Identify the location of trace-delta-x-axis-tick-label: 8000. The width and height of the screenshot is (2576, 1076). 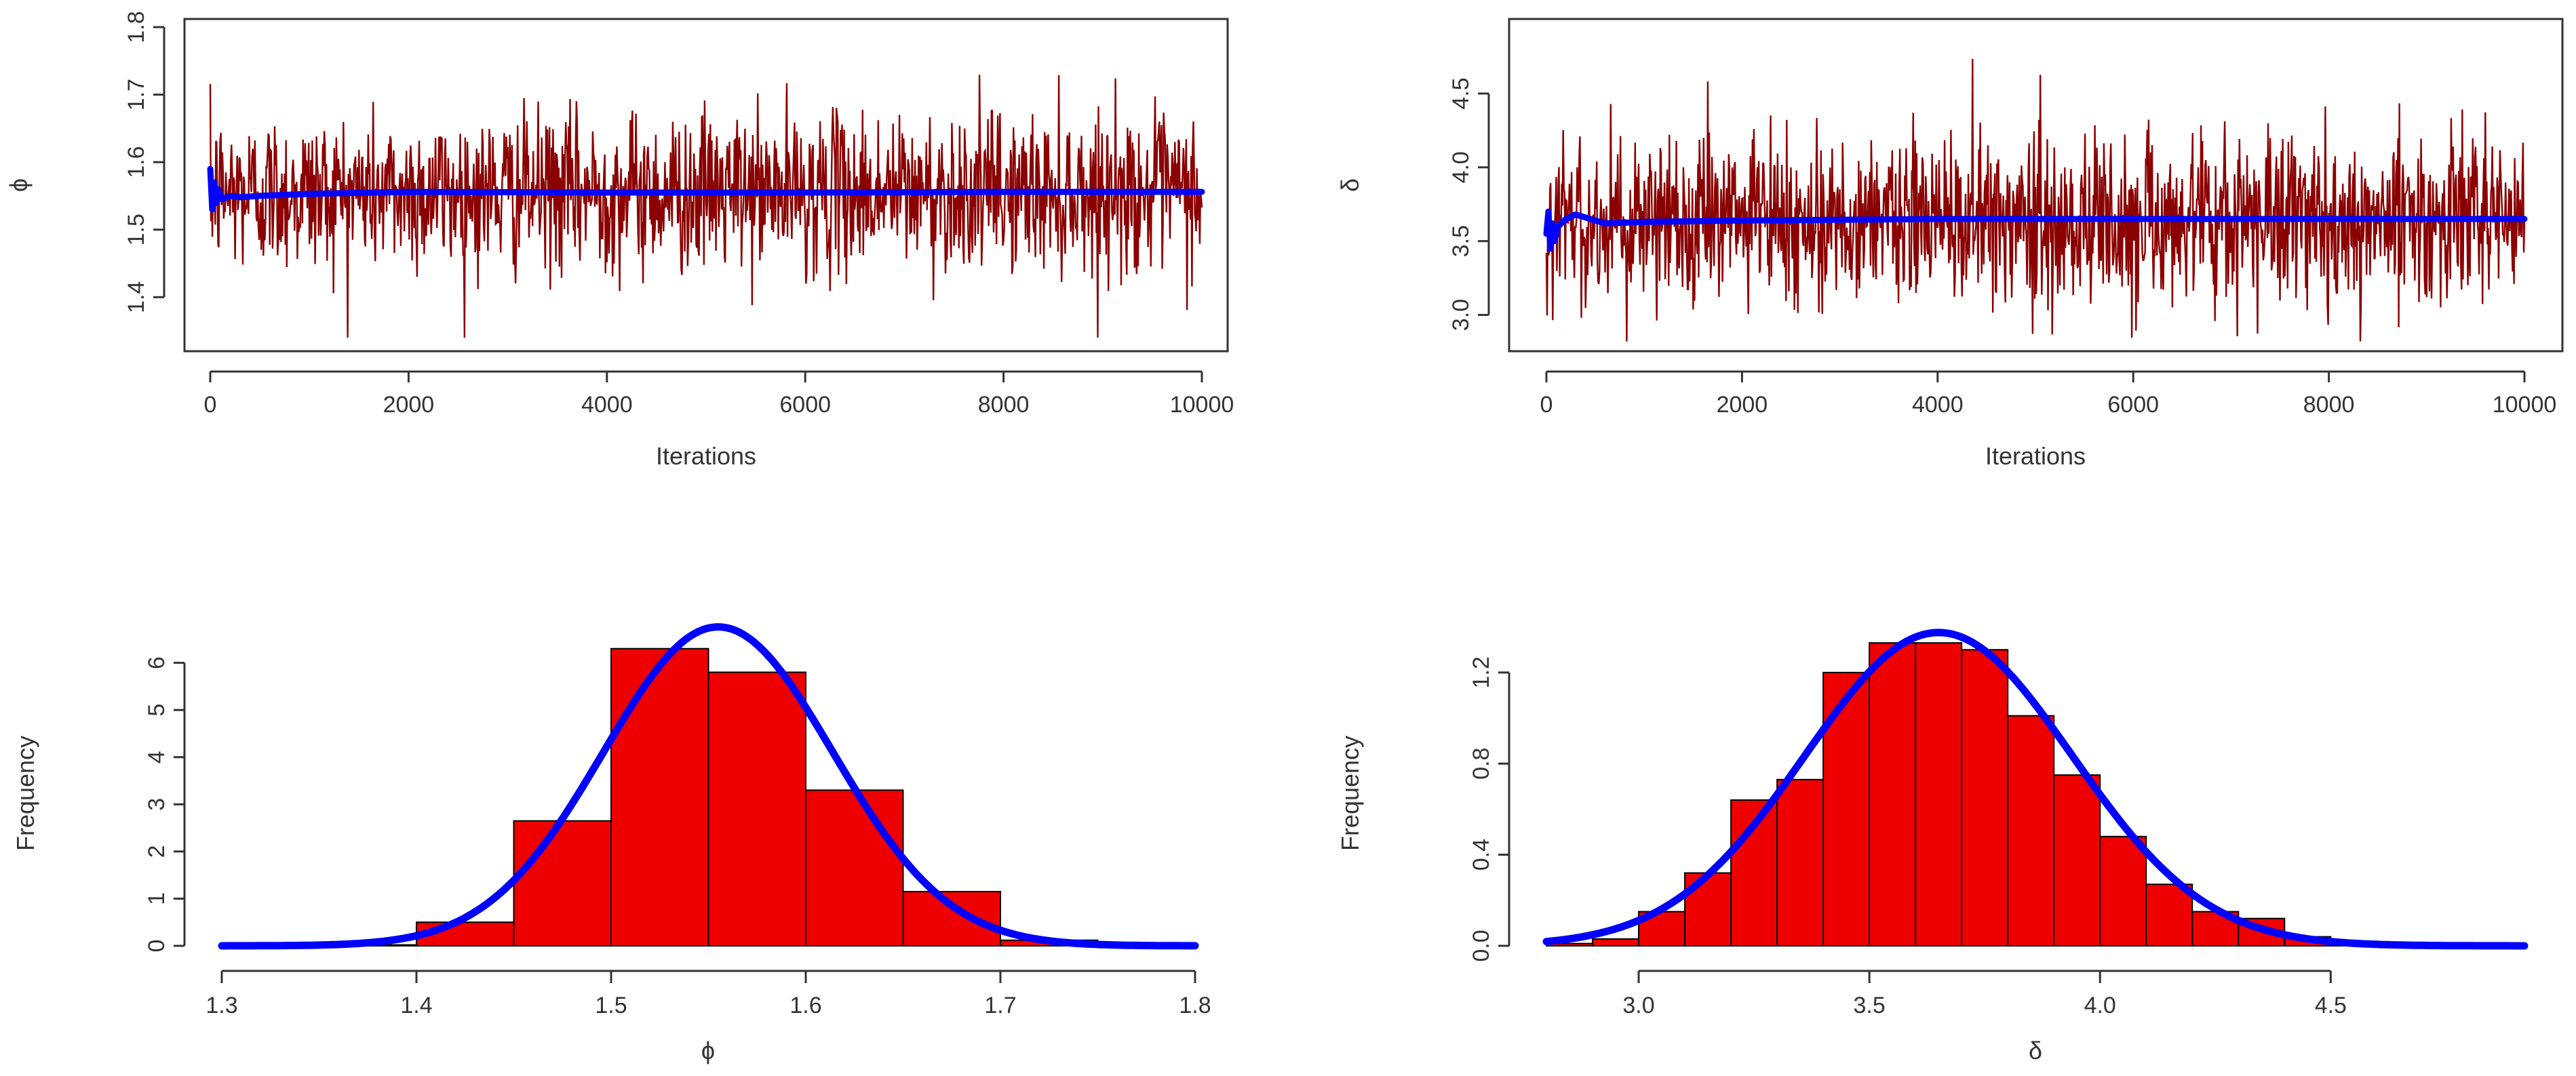
(2329, 405).